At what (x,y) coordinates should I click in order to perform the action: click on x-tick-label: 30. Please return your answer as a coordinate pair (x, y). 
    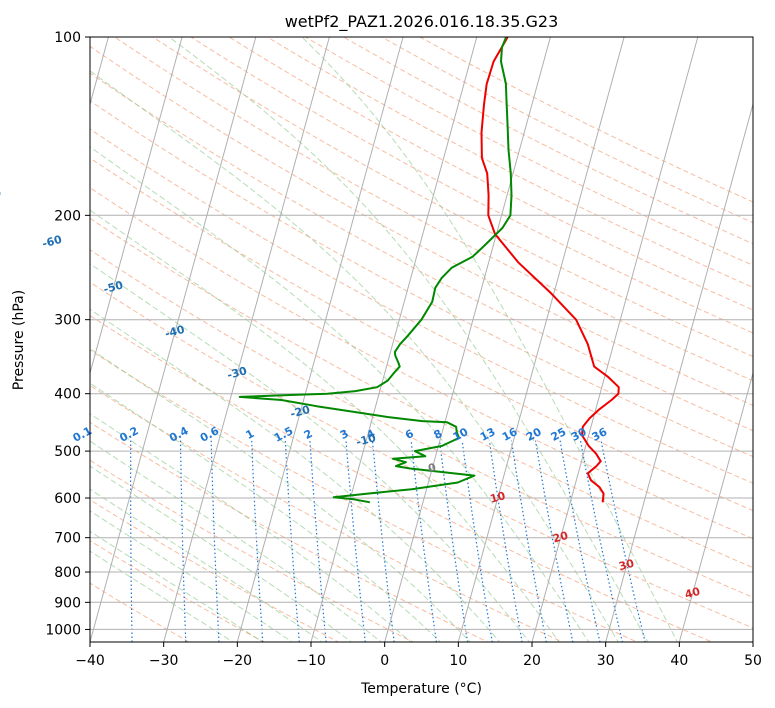
    Looking at the image, I should click on (606, 661).